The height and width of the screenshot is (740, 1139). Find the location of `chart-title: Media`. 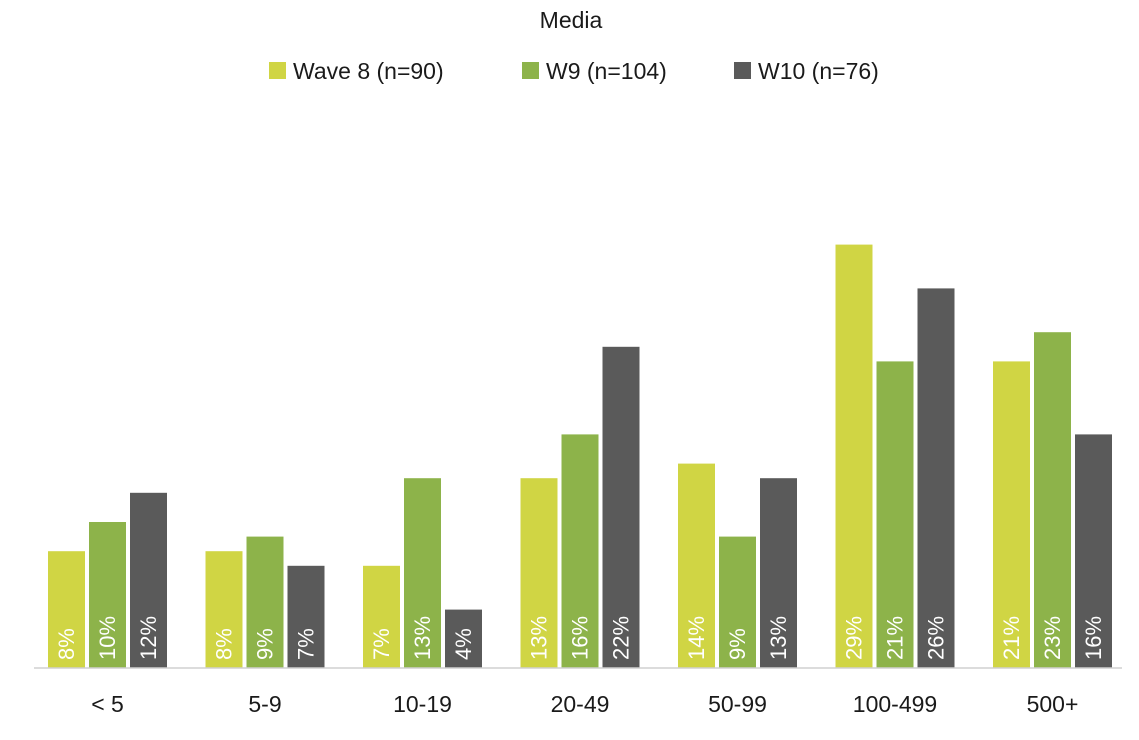

chart-title: Media is located at coordinates (571, 20).